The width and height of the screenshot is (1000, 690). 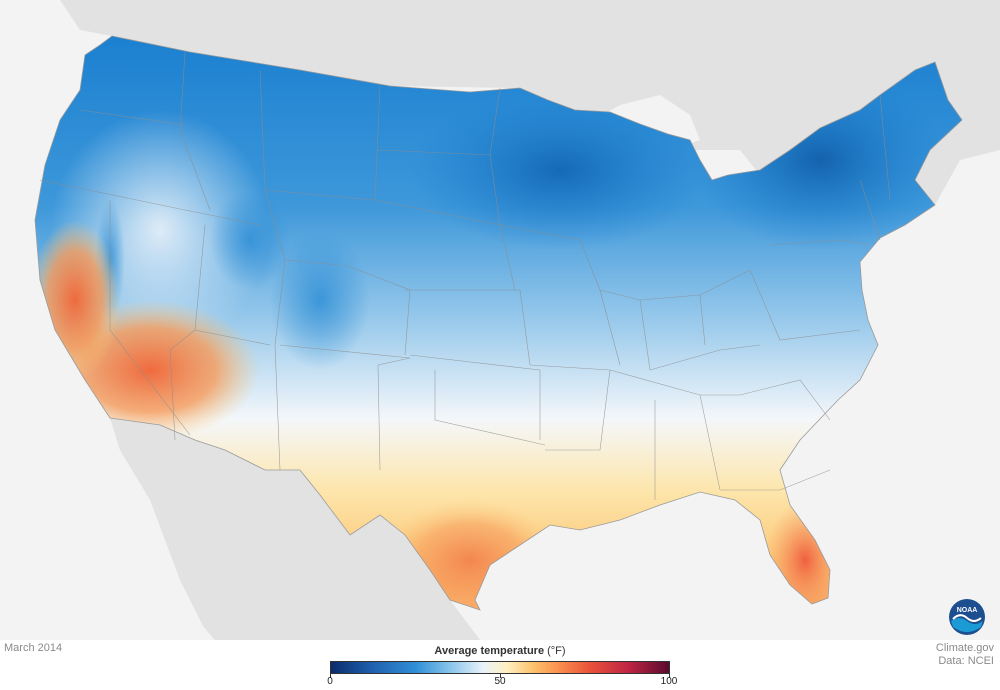 What do you see at coordinates (556, 651) in the screenshot?
I see `legend-unit: (°F)` at bounding box center [556, 651].